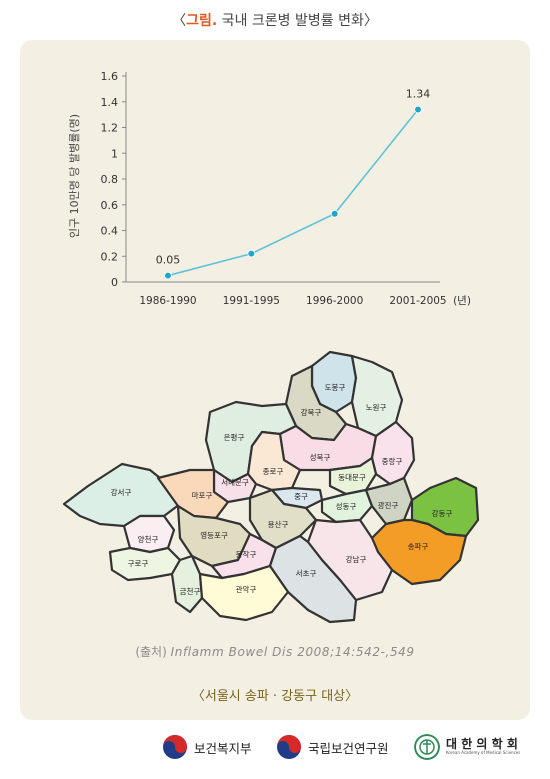  I want to click on map-label-gangdong: 강동구, so click(442, 513).